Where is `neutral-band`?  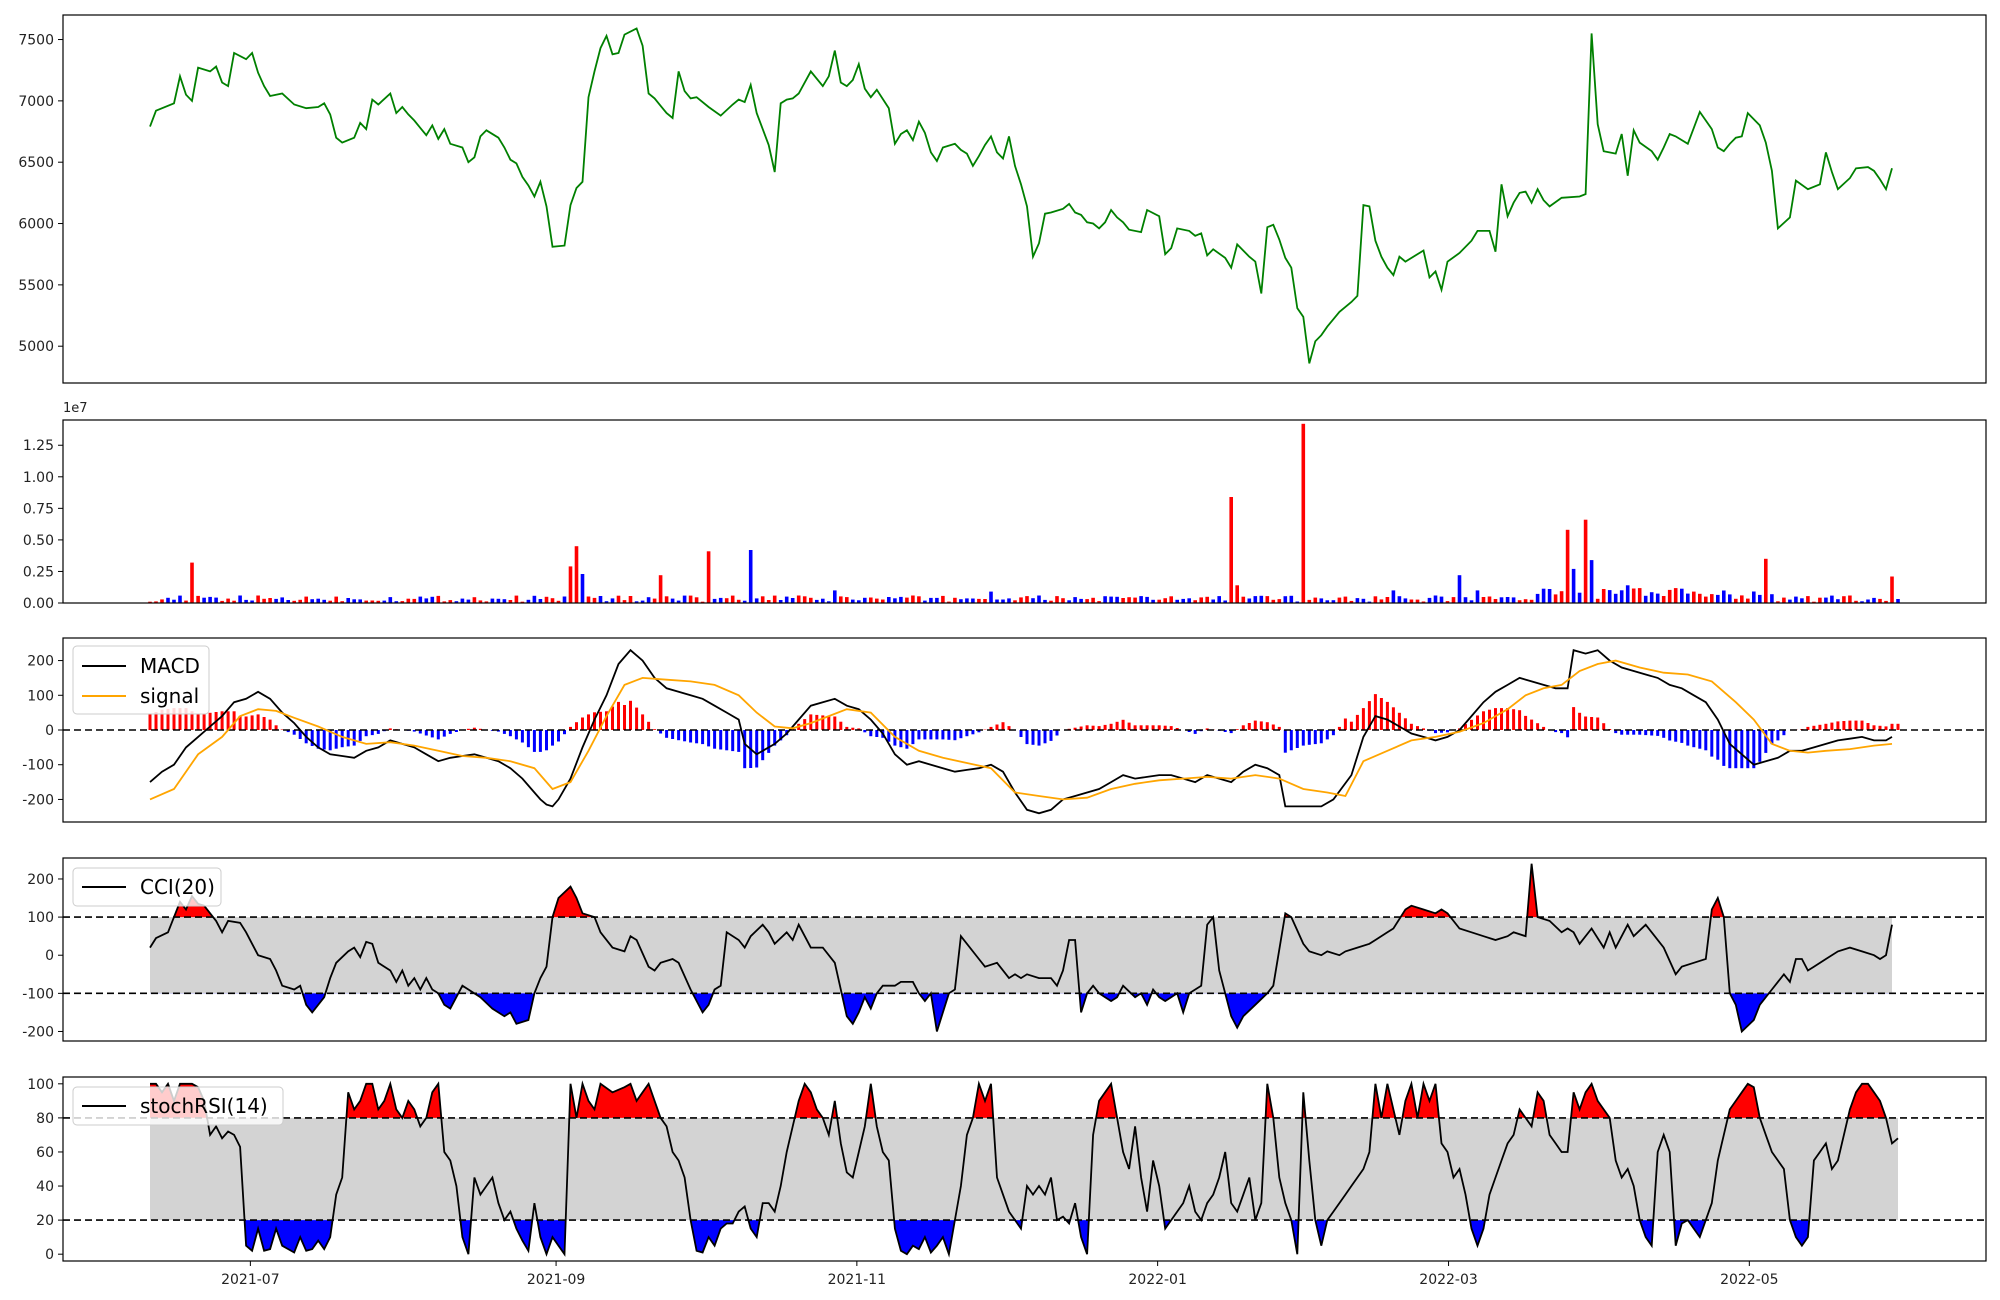
neutral-band is located at coordinates (1021, 955).